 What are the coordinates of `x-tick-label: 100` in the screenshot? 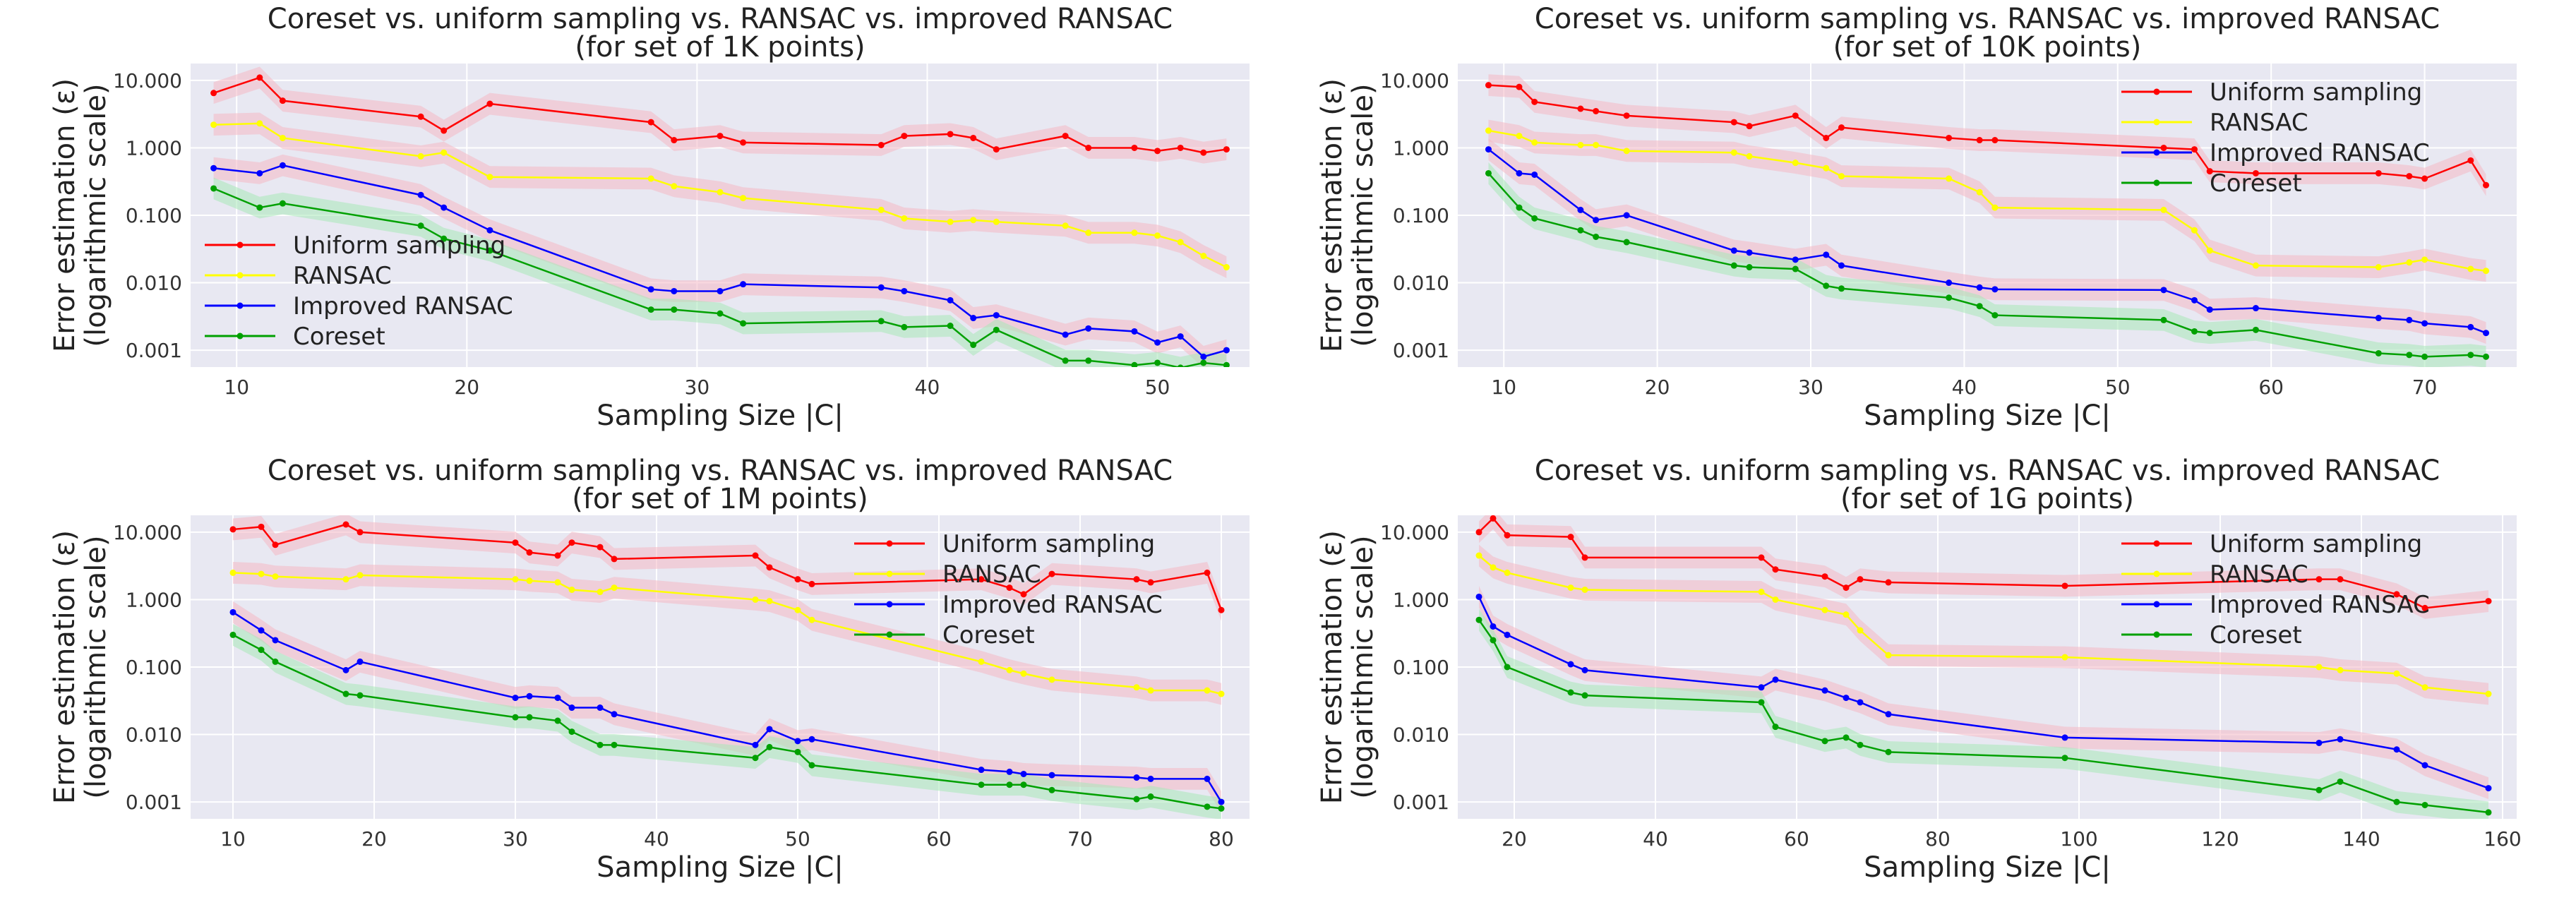 It's located at (2078, 839).